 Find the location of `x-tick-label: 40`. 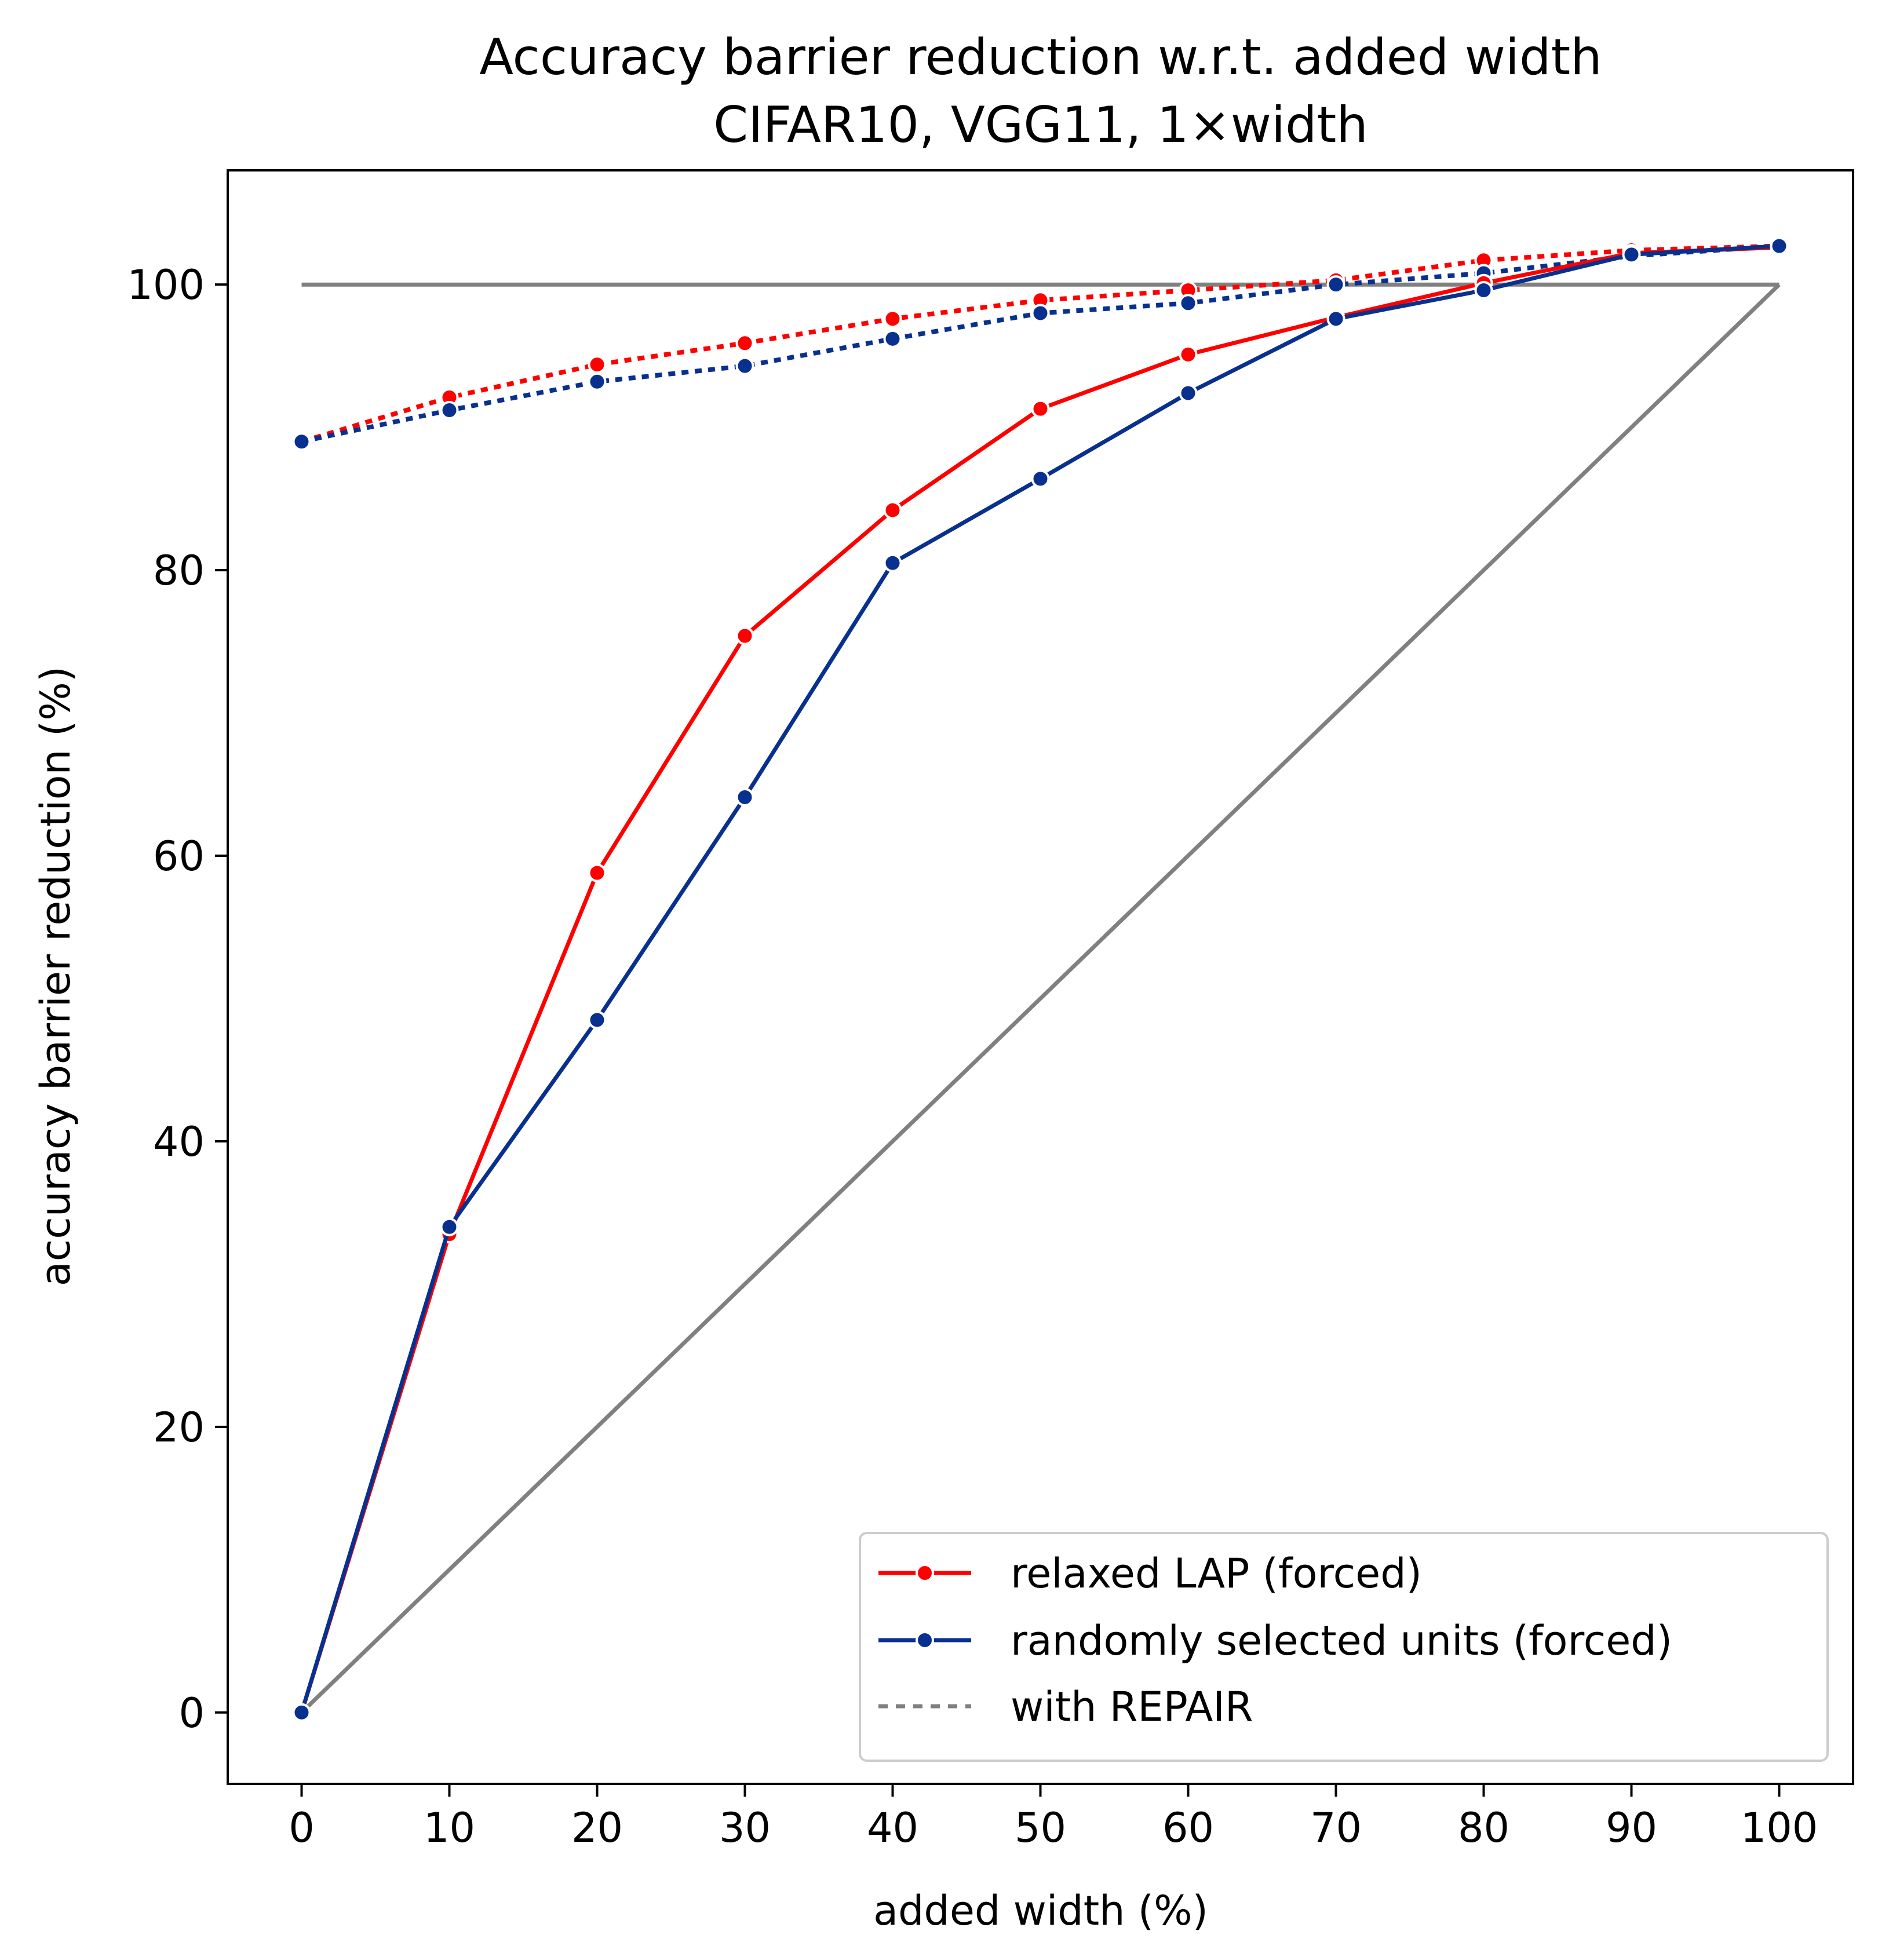

x-tick-label: 40 is located at coordinates (892, 1828).